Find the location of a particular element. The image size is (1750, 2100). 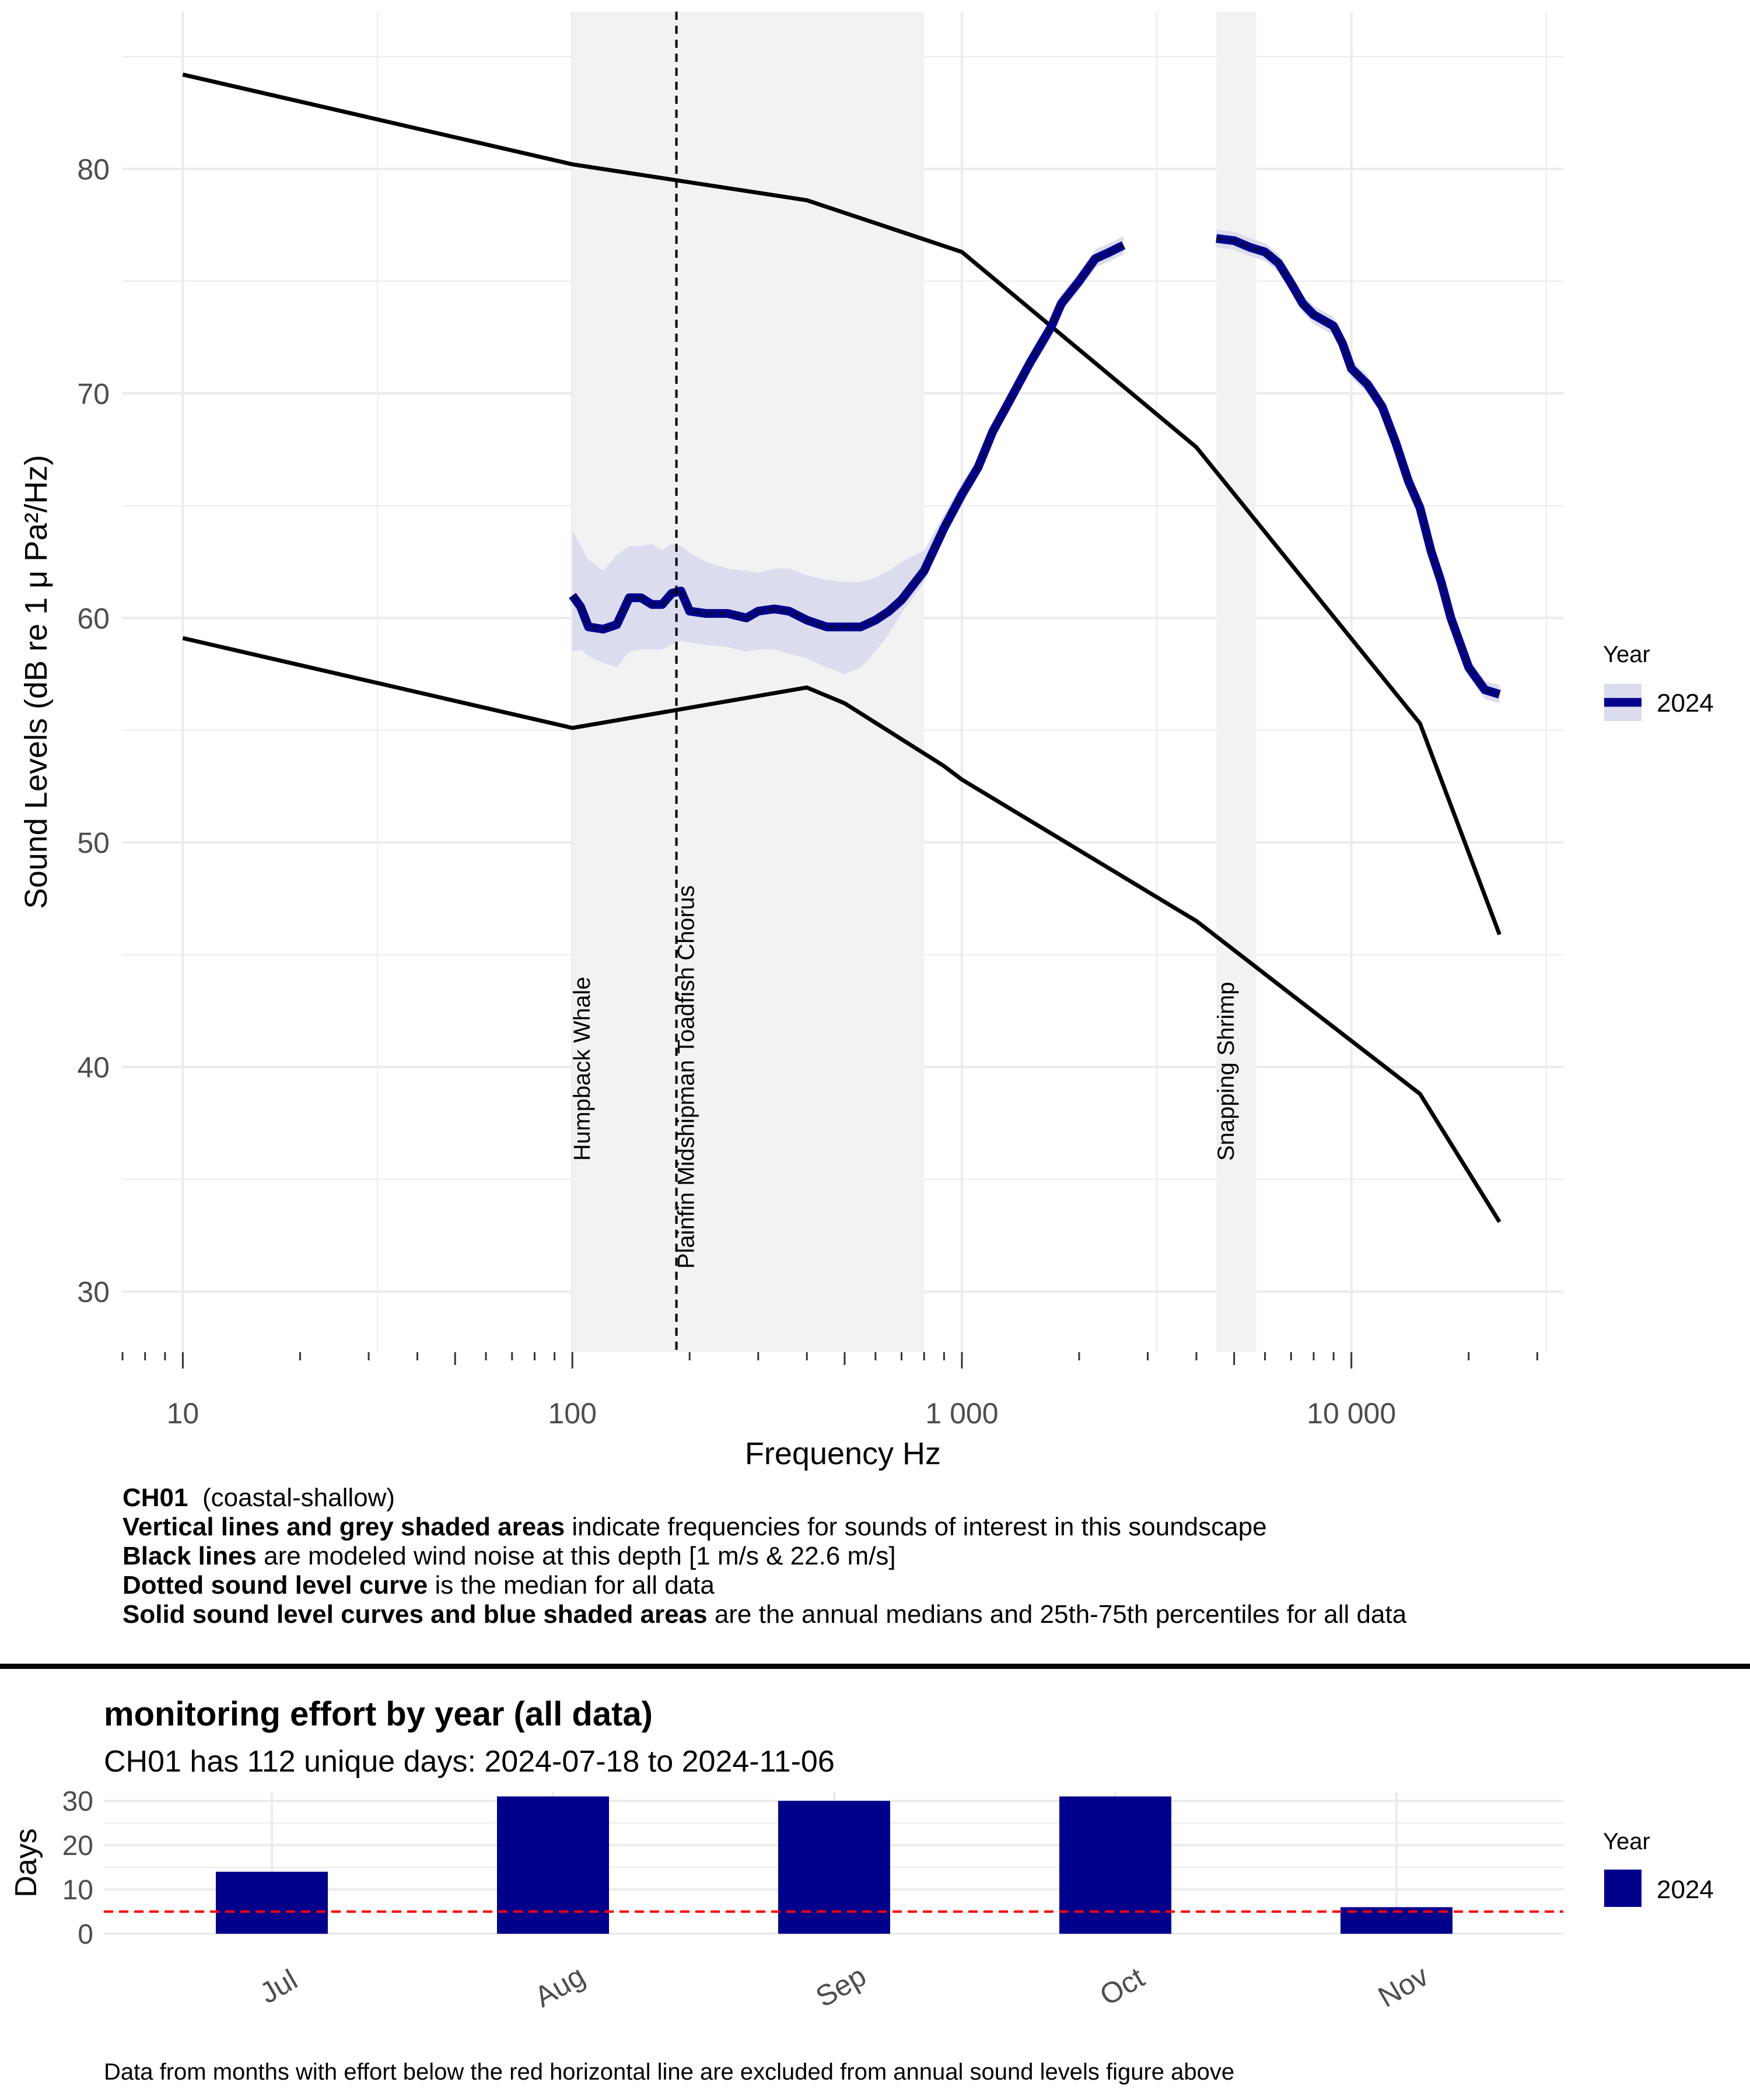

median-curves is located at coordinates (1035, 466).